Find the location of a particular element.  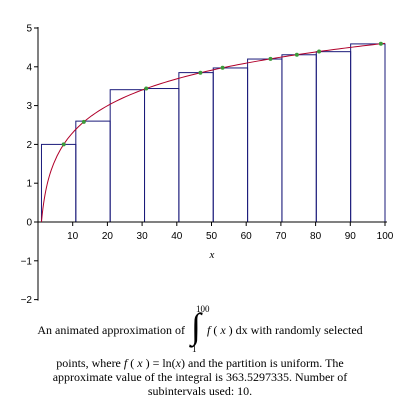

y-tick-label: 5 is located at coordinates (29, 29).